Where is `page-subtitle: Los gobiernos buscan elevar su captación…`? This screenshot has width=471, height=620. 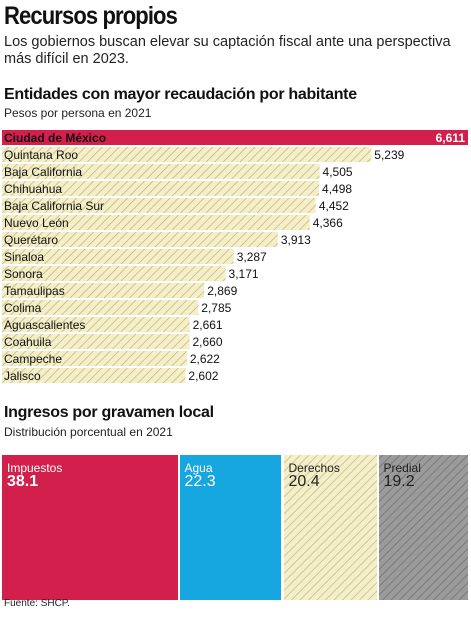
page-subtitle: Los gobiernos buscan elevar su captación… is located at coordinates (227, 50).